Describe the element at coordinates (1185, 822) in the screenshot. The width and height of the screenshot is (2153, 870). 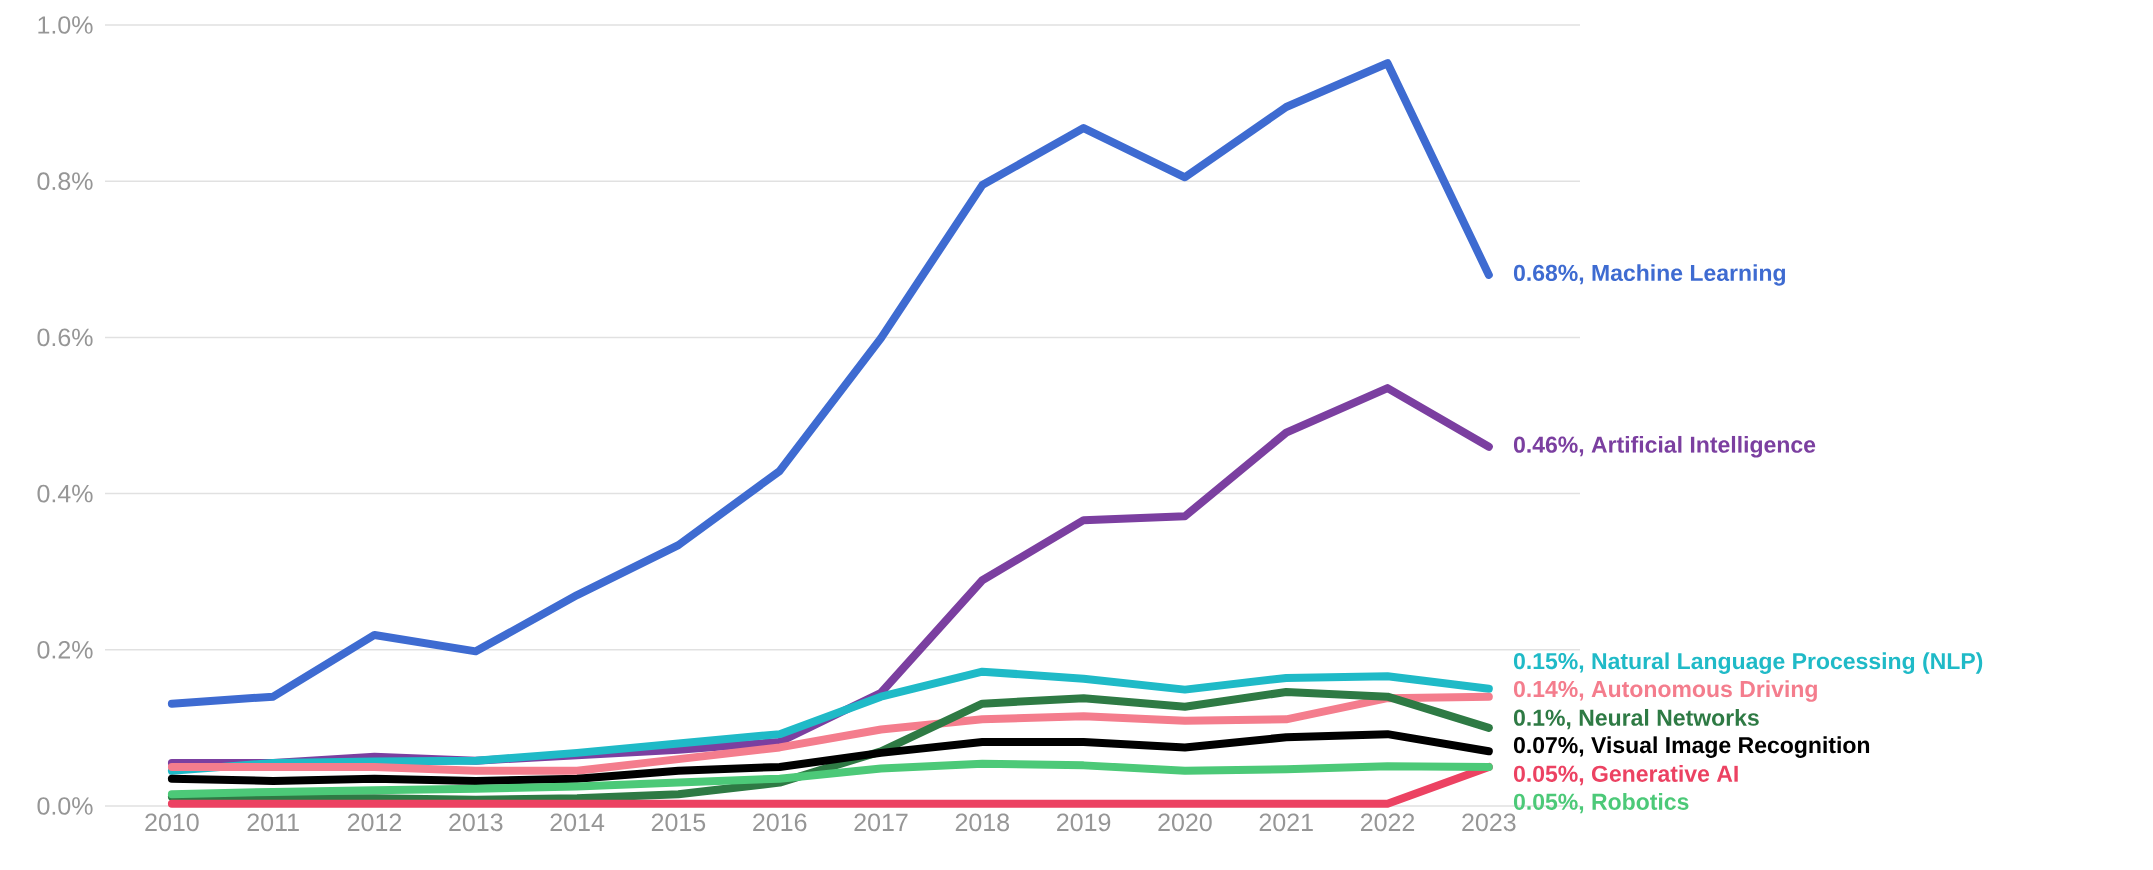
I see `x-tick-label: 2020` at that location.